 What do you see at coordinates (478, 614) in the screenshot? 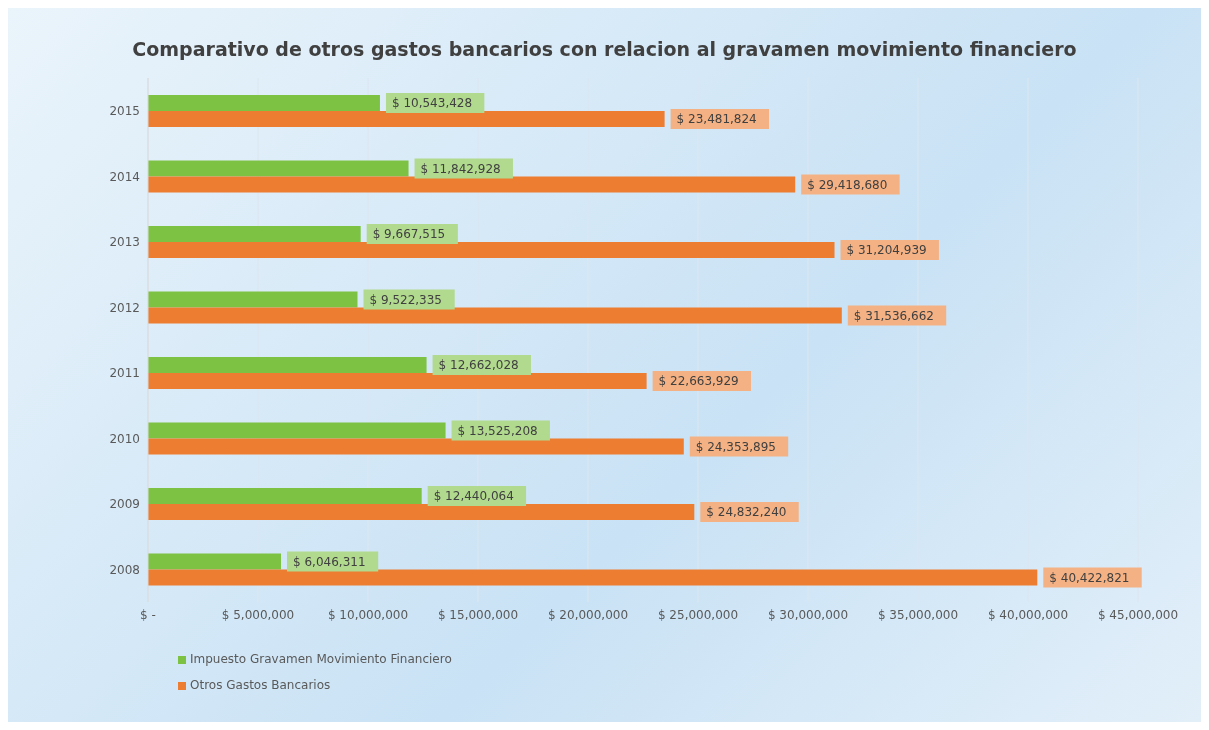
I see `x-tick-label: $ 15,000,000` at bounding box center [478, 614].